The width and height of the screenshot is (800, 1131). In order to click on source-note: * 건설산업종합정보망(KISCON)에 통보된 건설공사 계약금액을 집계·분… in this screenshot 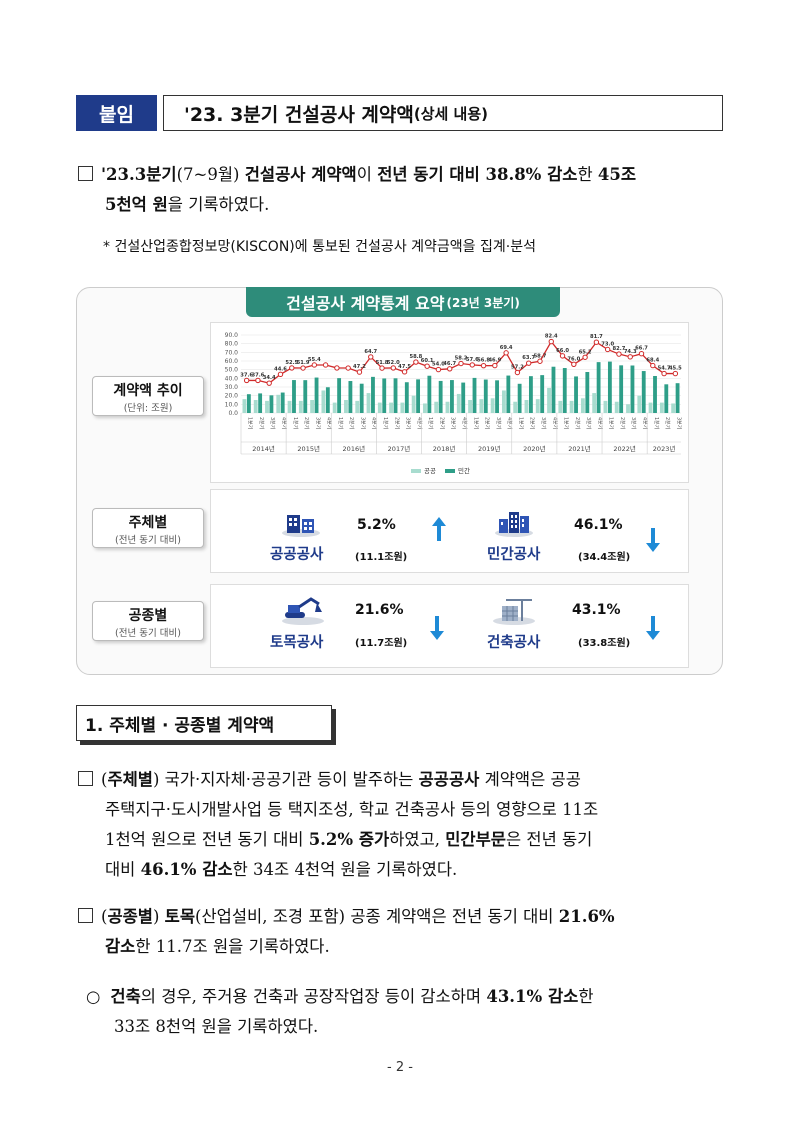, I will do `click(319, 247)`.